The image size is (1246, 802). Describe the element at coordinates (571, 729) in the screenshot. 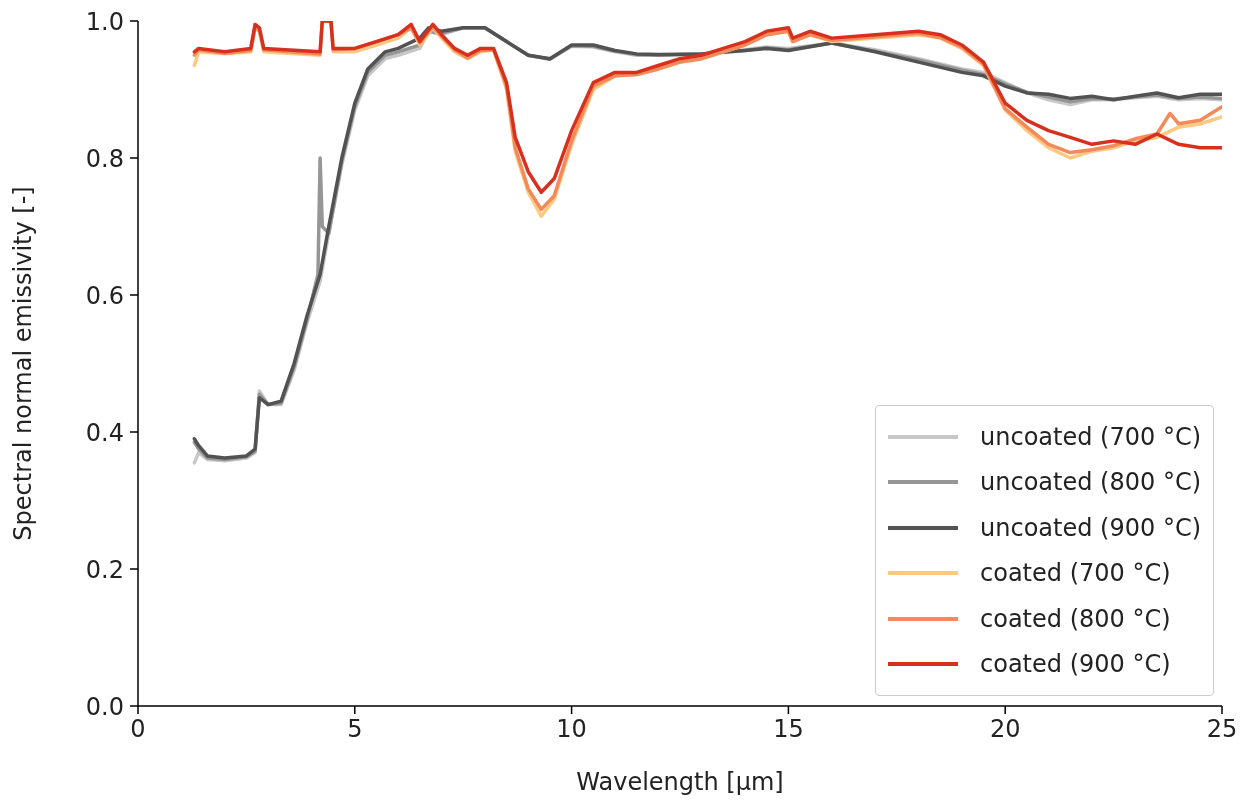

I see `x-tick-label: 10` at that location.